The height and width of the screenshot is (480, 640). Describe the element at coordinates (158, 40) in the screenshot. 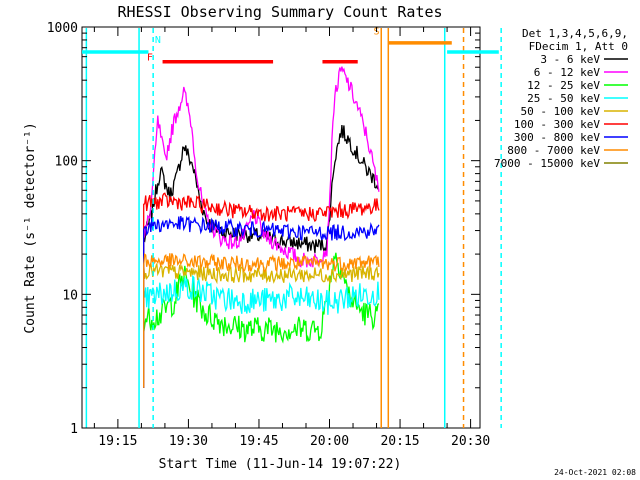

I see `annotation-n: N` at that location.